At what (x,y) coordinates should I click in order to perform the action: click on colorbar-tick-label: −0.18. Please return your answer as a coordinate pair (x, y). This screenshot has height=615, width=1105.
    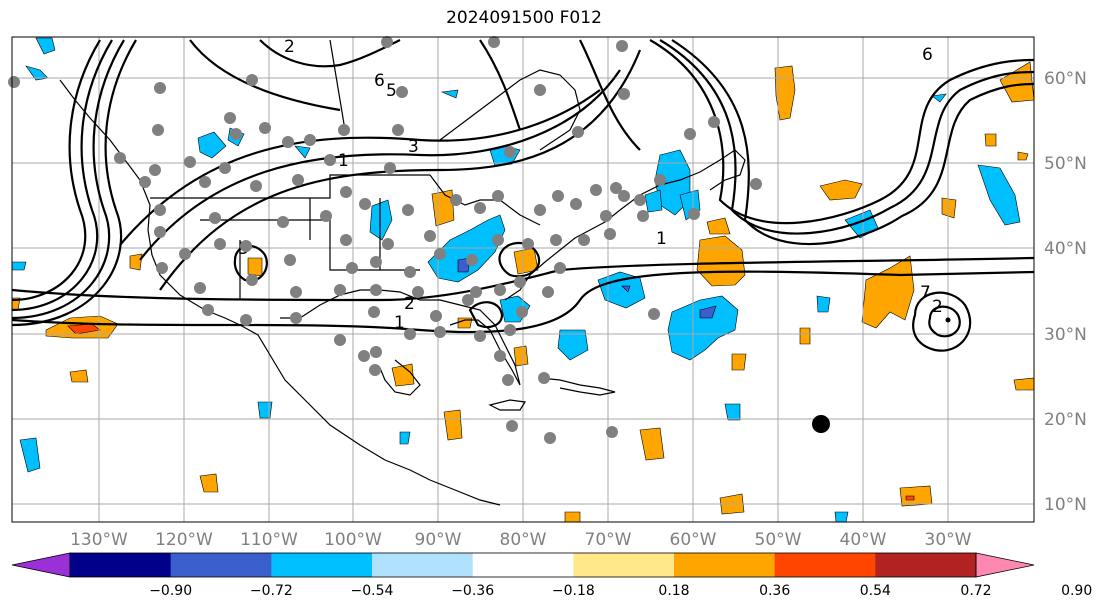
    Looking at the image, I should click on (573, 591).